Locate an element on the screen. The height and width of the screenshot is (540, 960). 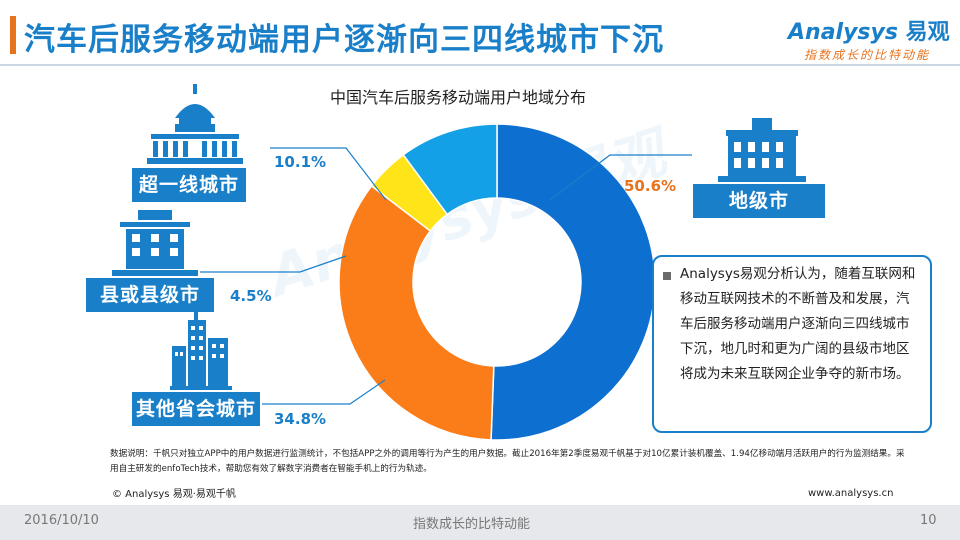
logo-slogan: 指数成长的比特动能 is located at coordinates (867, 55).